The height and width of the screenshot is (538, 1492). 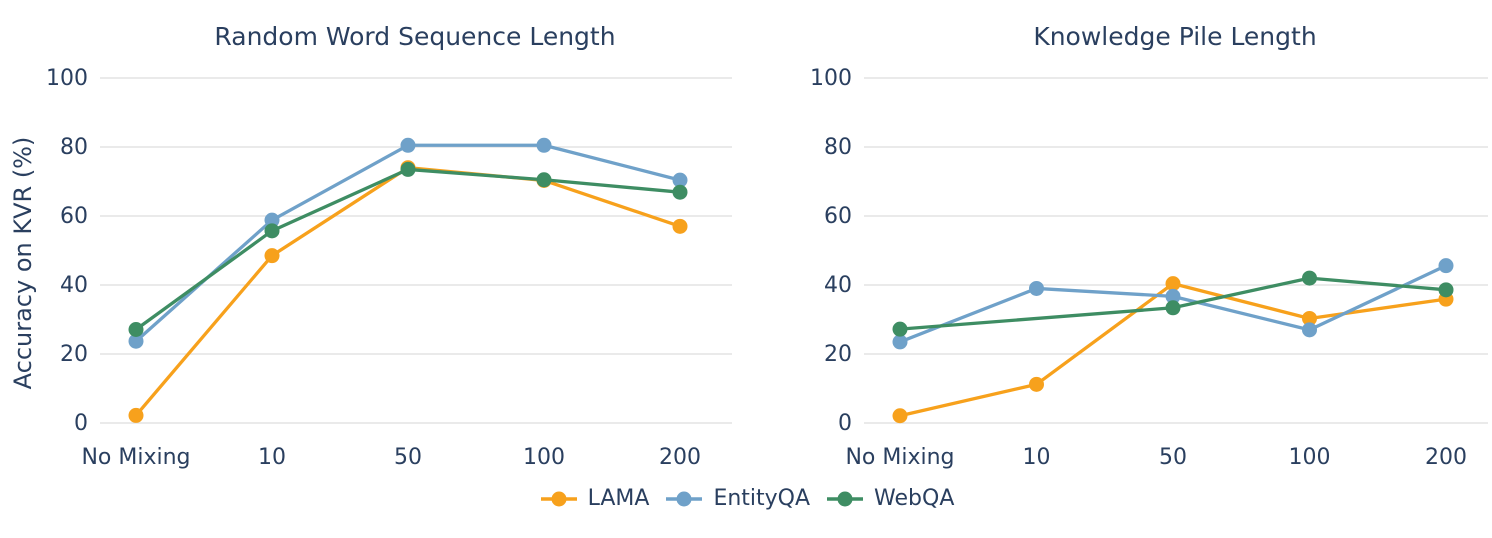 I want to click on legend-label-lama: LAMA, so click(x=618, y=498).